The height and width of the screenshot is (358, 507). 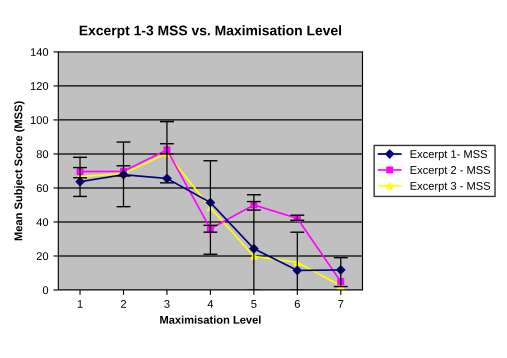 I want to click on x-tick-label: 5, so click(x=253, y=304).